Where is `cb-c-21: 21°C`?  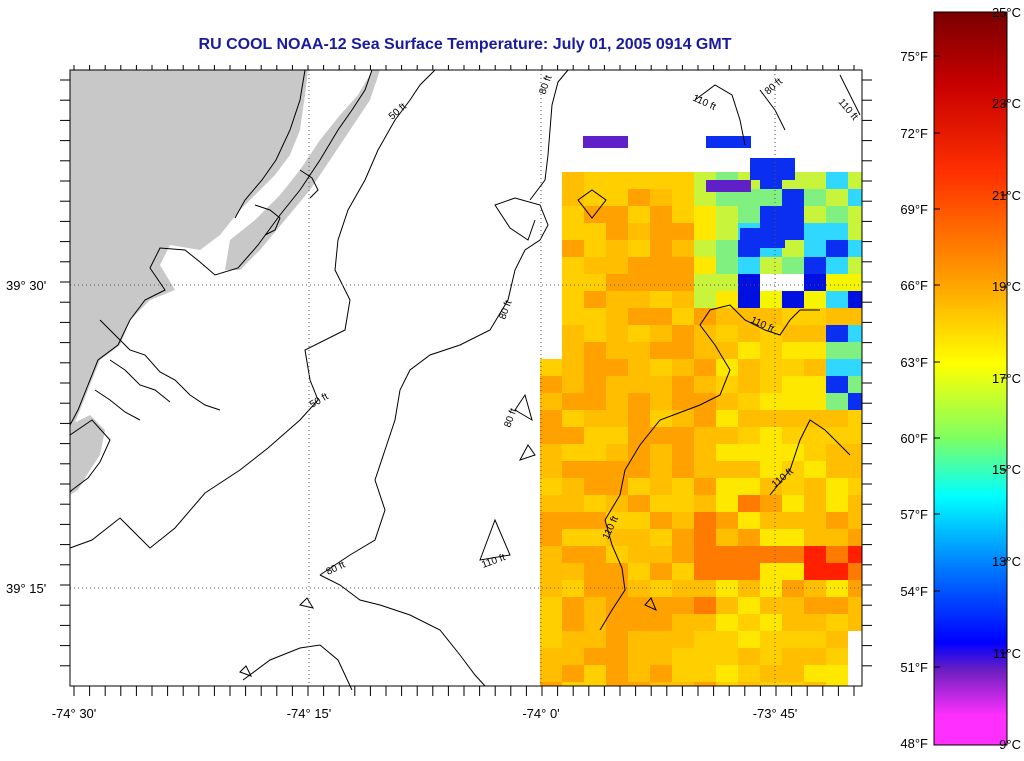
cb-c-21: 21°C is located at coordinates (1006, 195).